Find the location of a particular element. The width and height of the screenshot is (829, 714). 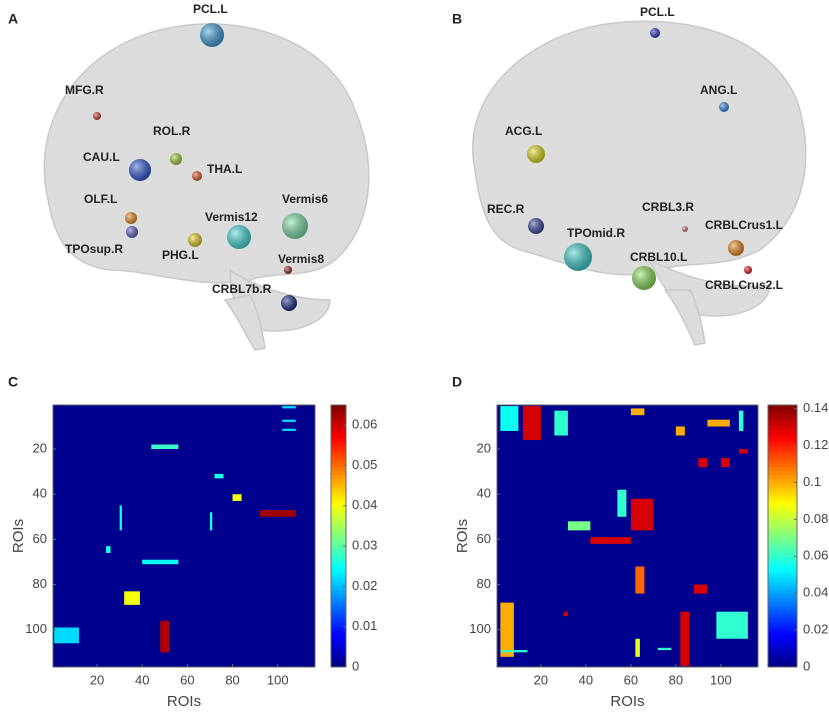

node-label: ACG.L is located at coordinates (523, 131).